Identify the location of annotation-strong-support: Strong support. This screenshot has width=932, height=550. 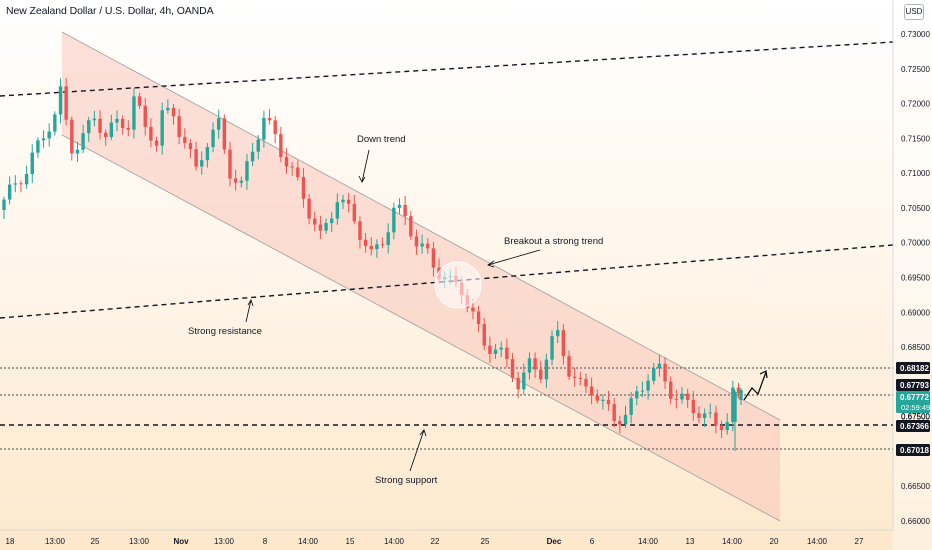
(406, 480).